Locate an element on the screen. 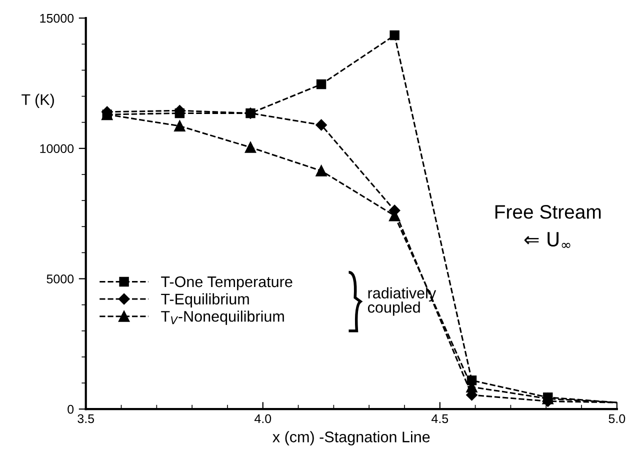 This screenshot has width=636, height=452. x-axis-title: x (cm) -Stagnation Line is located at coordinates (351, 438).